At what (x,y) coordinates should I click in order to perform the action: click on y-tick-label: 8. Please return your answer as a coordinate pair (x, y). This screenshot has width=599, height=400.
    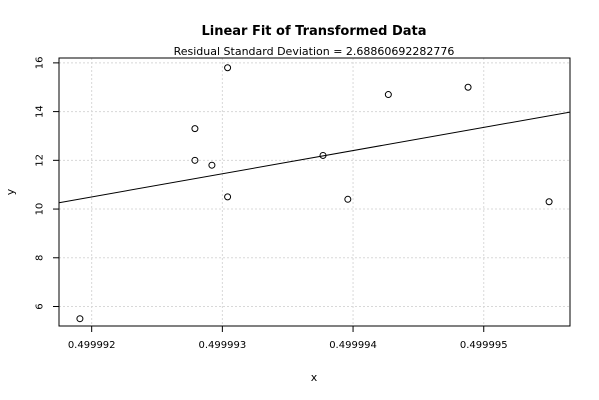
    Looking at the image, I should click on (40, 258).